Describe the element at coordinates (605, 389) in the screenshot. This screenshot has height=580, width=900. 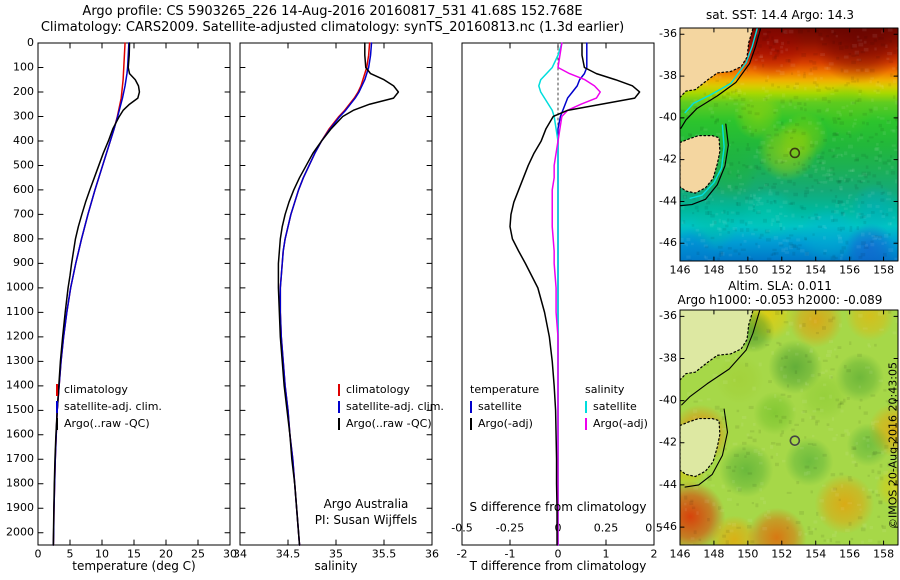
I see `legend-header-salinity: salinity` at that location.